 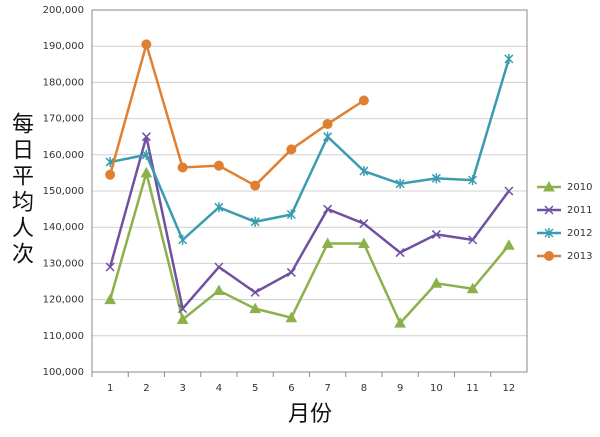 What do you see at coordinates (110, 388) in the screenshot?
I see `x-tick-label: 1` at bounding box center [110, 388].